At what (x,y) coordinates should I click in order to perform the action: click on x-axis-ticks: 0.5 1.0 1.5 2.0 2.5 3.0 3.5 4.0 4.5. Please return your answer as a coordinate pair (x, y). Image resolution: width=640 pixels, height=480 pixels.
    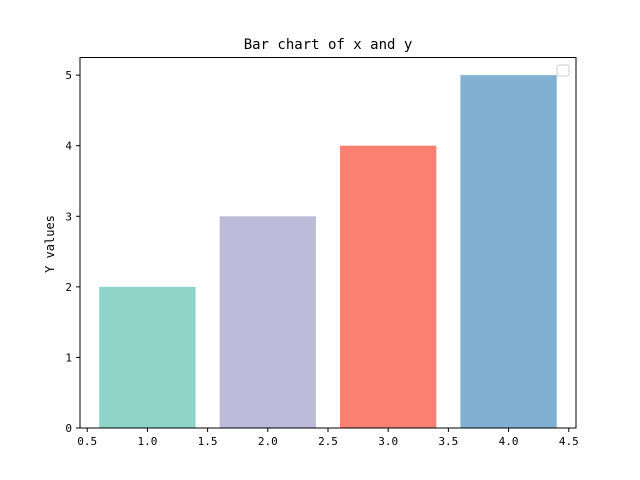
    Looking at the image, I should click on (328, 438).